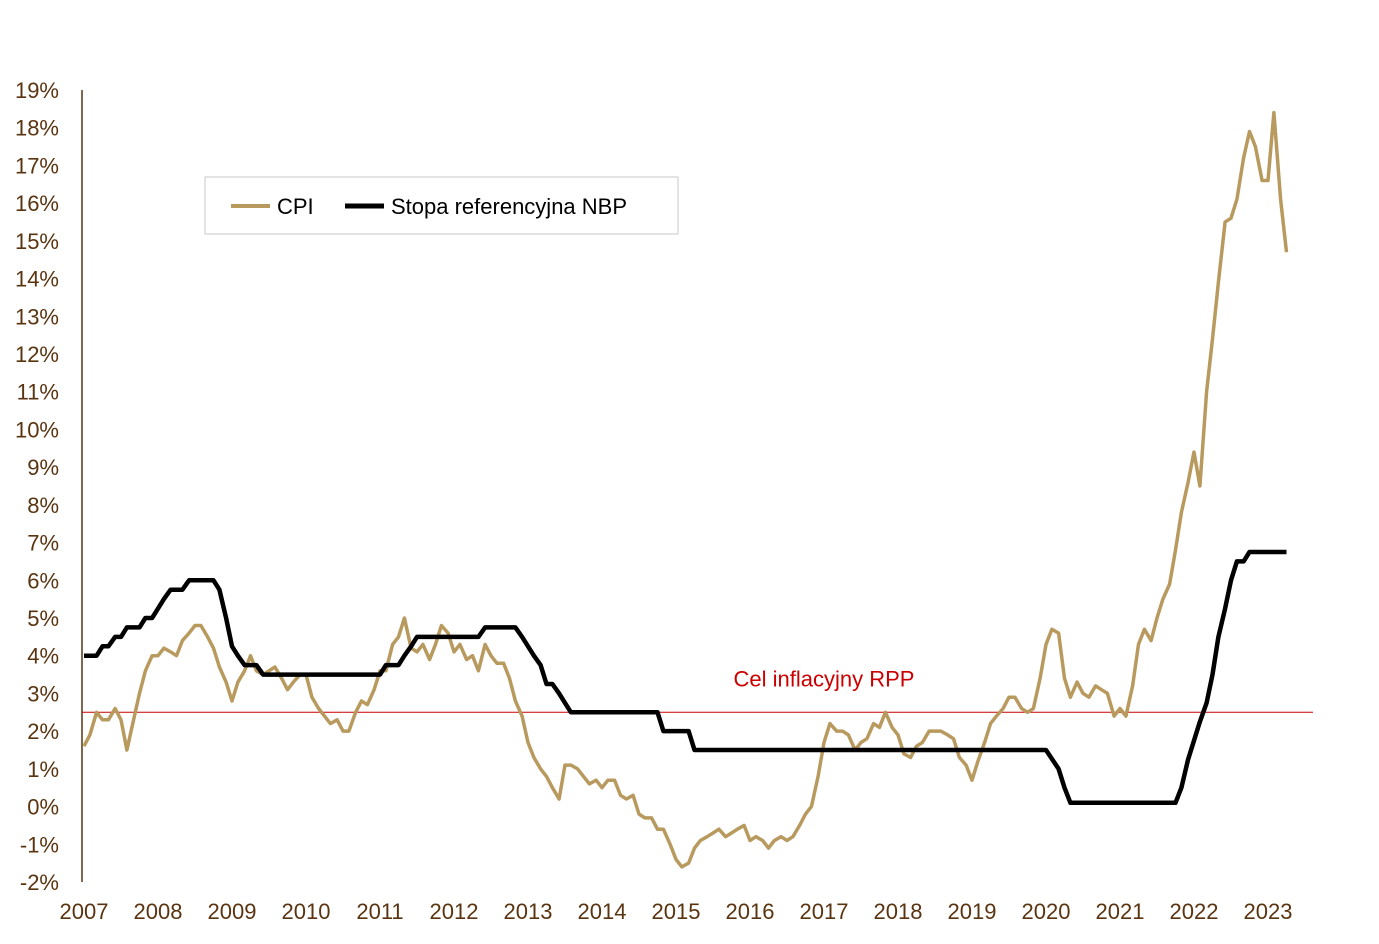 This screenshot has height=944, width=1379. I want to click on y-tick-label: 3%, so click(43, 693).